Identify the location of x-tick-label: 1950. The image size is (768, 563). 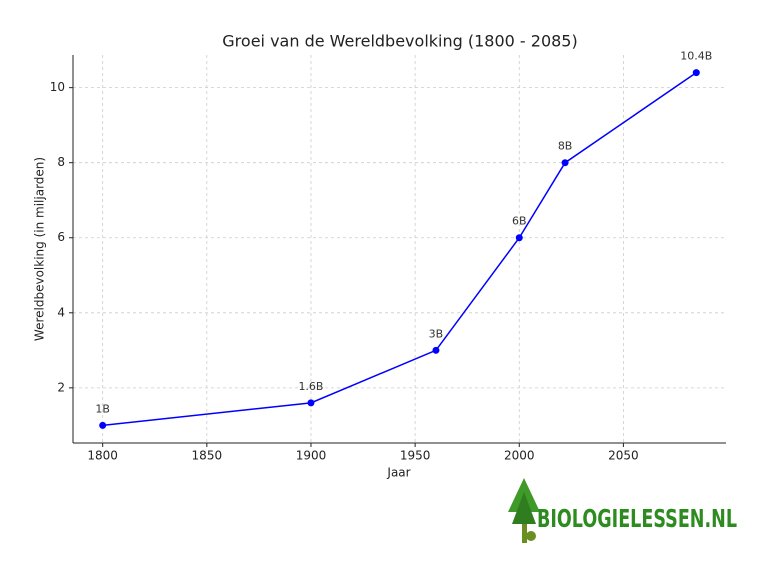
(415, 456).